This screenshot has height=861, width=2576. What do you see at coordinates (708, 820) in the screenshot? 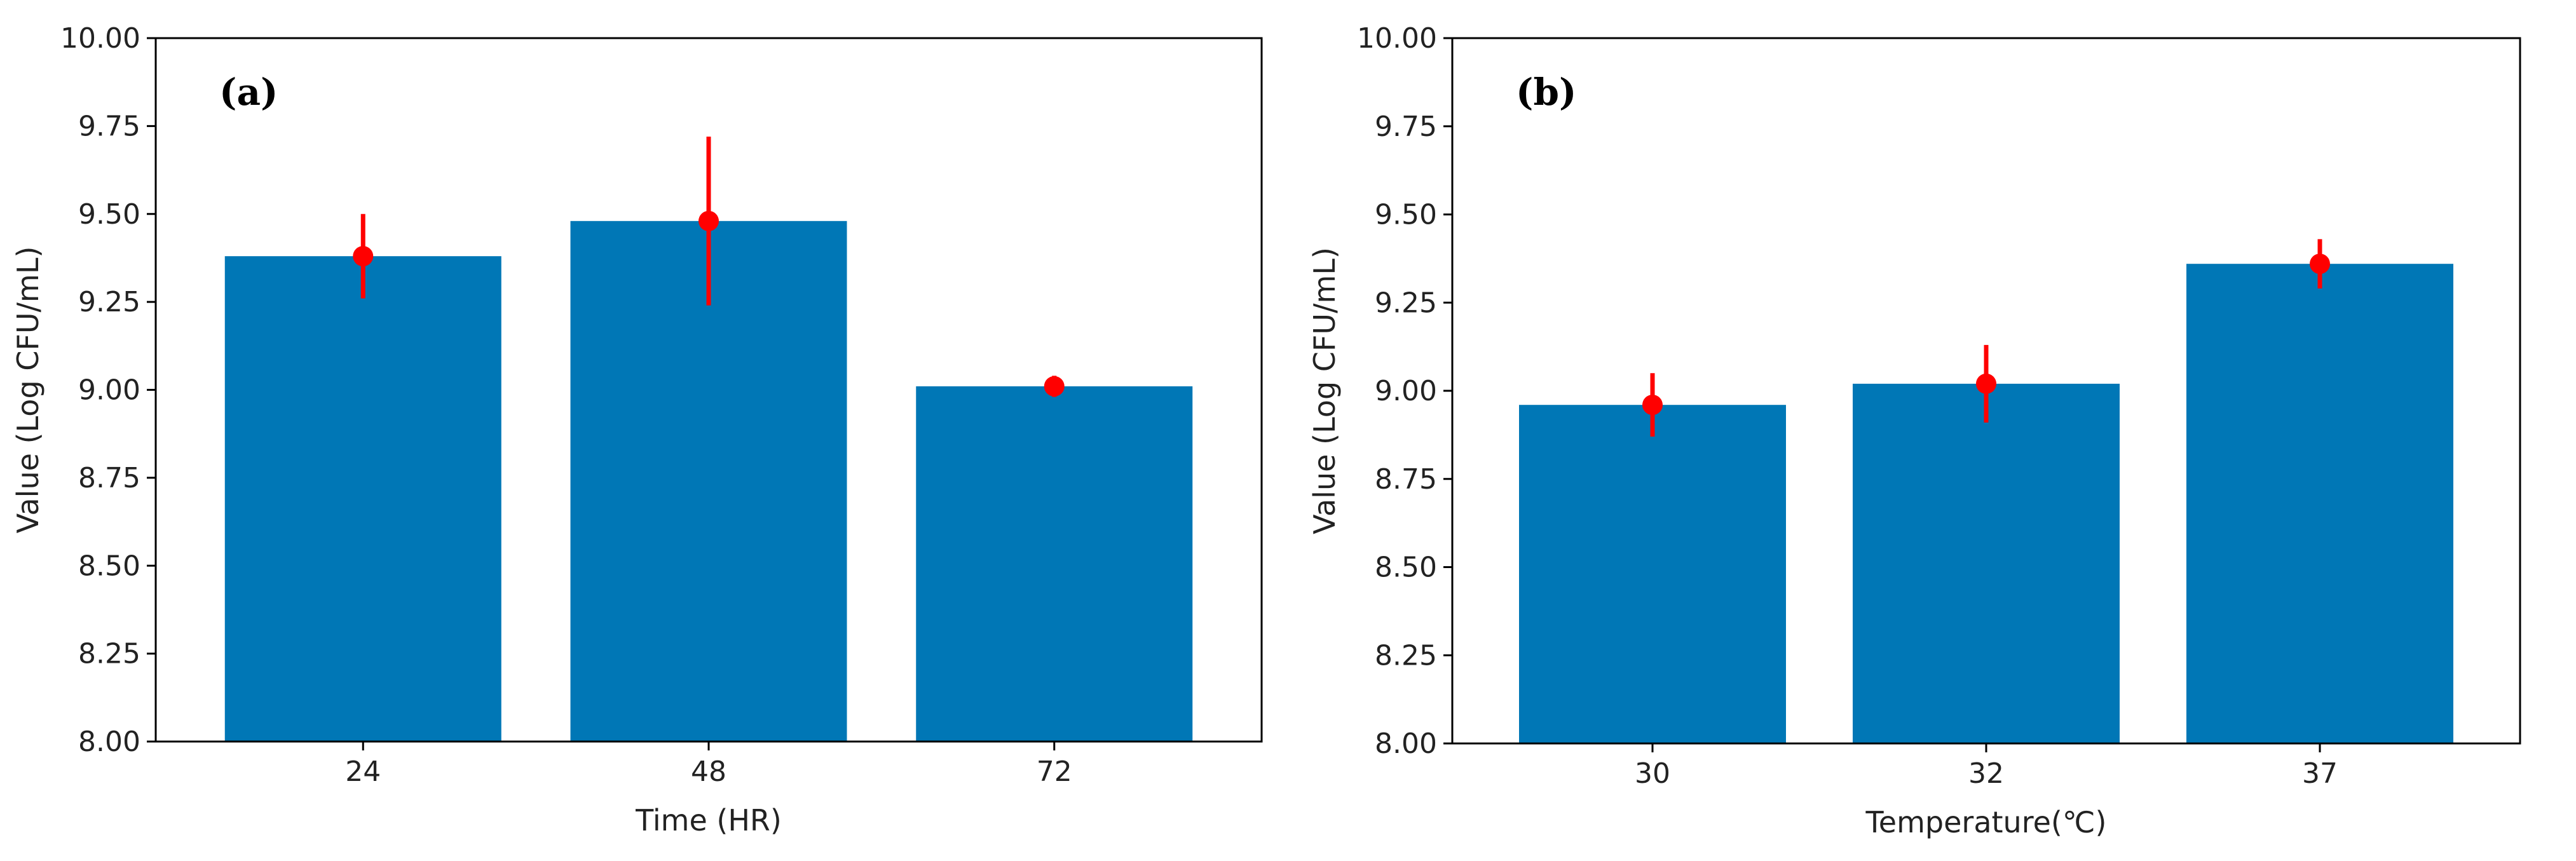
I see `x-axis-label: Time (HR)` at bounding box center [708, 820].